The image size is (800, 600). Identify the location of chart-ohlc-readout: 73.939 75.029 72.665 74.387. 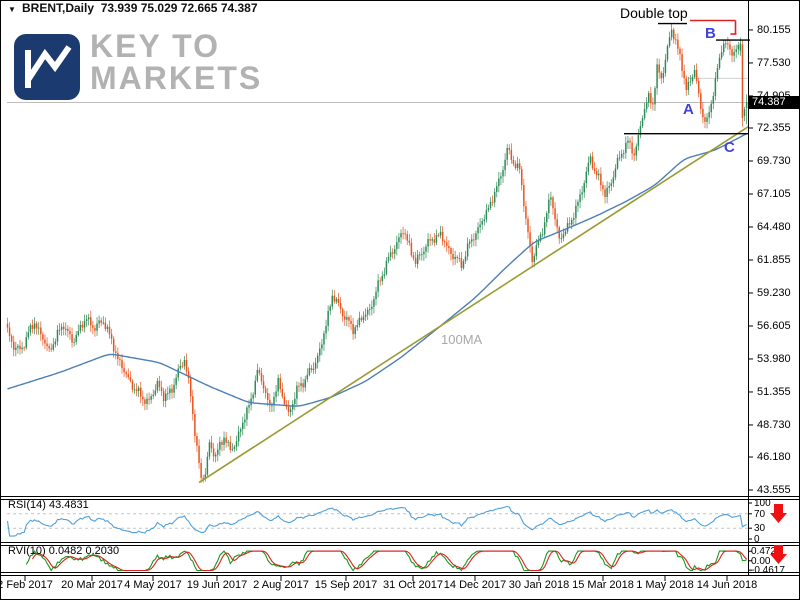
(179, 8).